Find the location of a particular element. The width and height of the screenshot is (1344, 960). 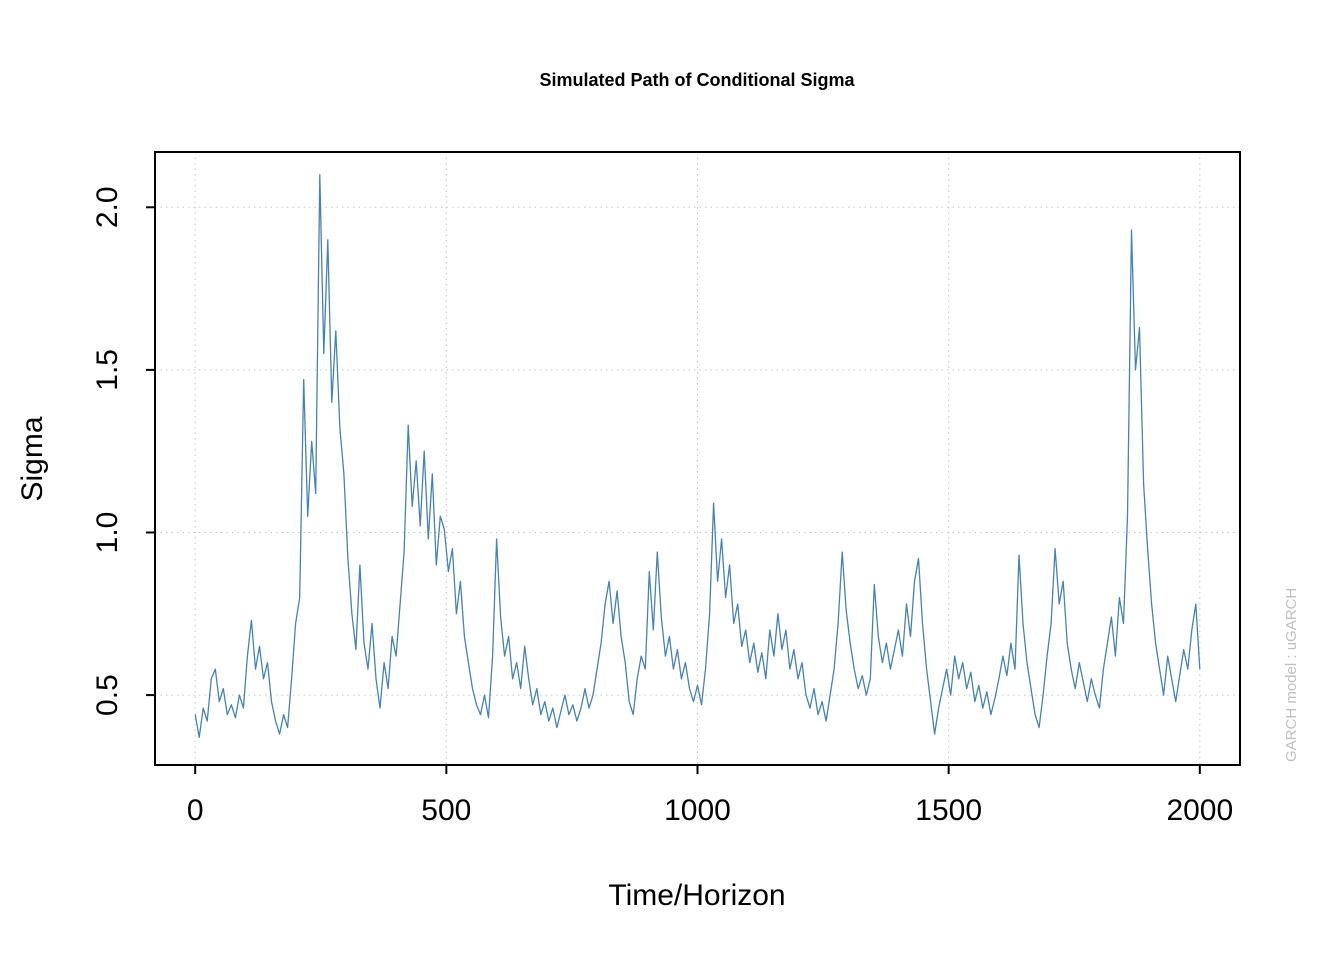

y-tick-label: 1.0 is located at coordinates (107, 533).